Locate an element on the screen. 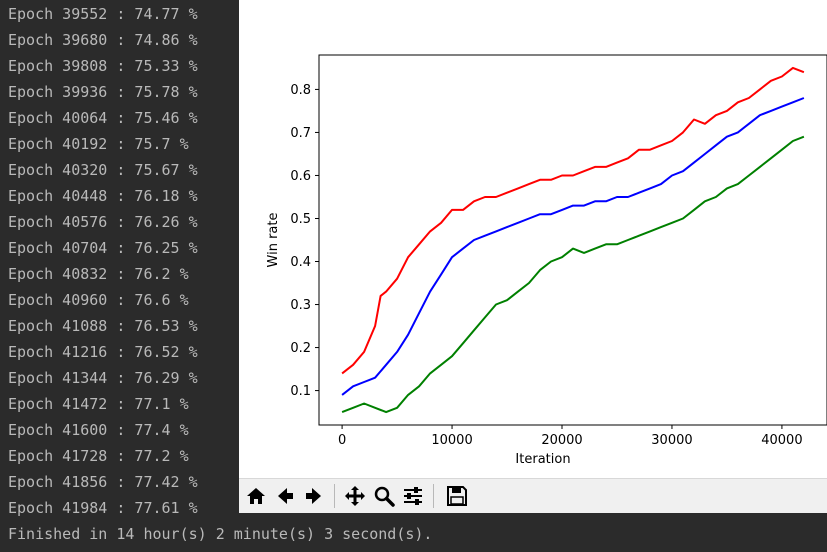 The image size is (827, 552). move-icon is located at coordinates (355, 496).